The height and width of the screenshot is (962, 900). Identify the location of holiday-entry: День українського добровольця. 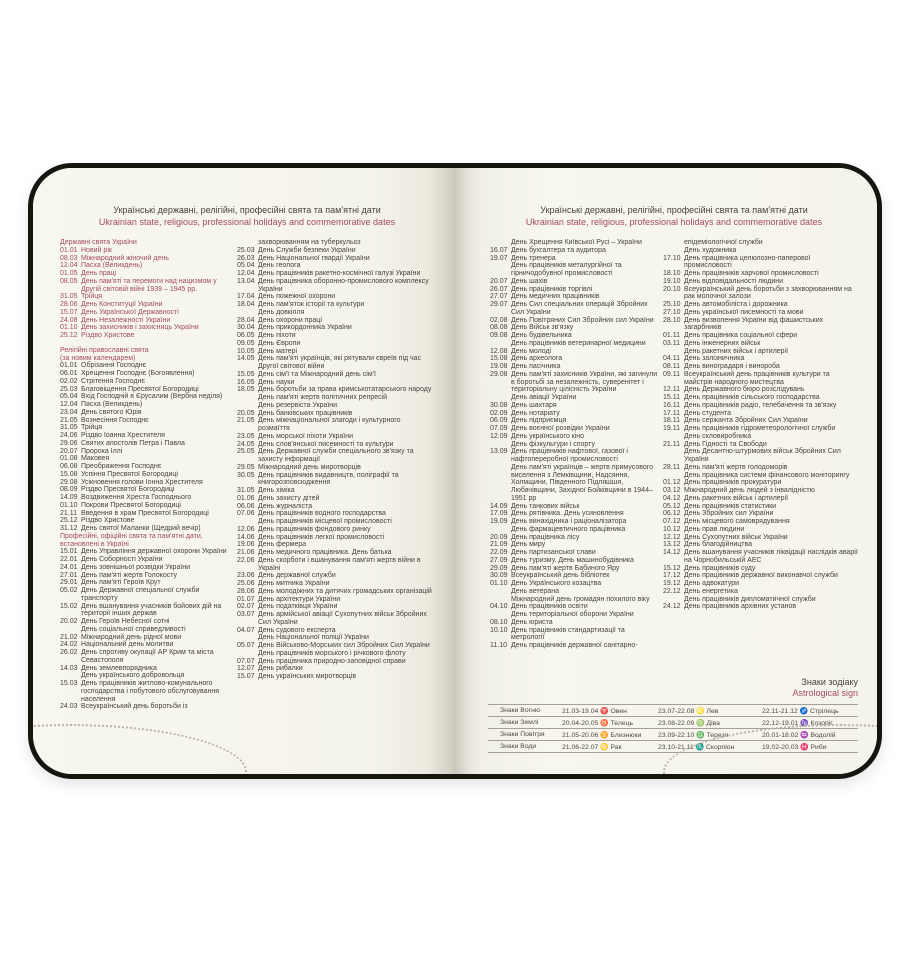
(145, 676).